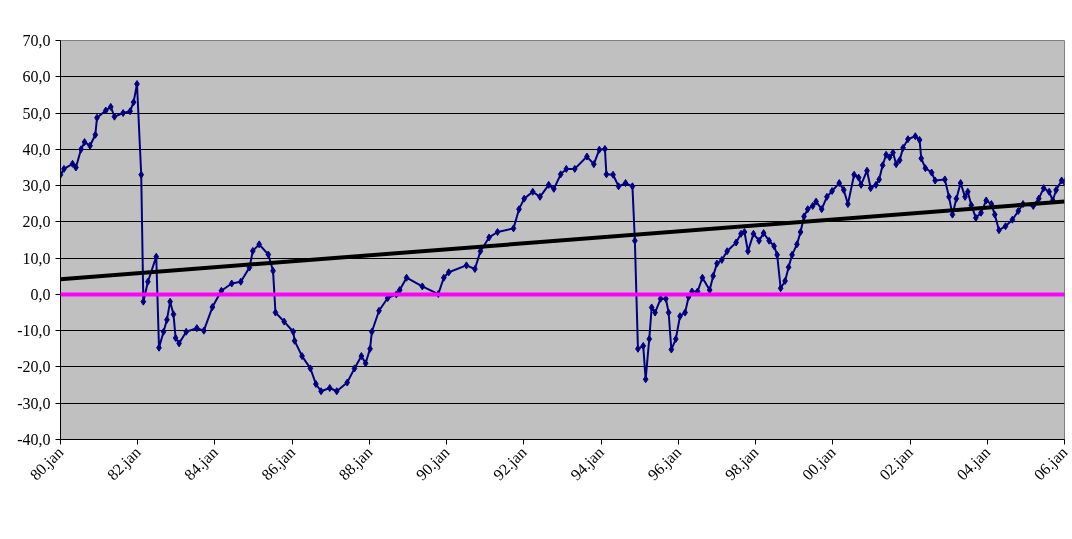  Describe the element at coordinates (36, 113) in the screenshot. I see `y-tick-label: 50,0` at that location.